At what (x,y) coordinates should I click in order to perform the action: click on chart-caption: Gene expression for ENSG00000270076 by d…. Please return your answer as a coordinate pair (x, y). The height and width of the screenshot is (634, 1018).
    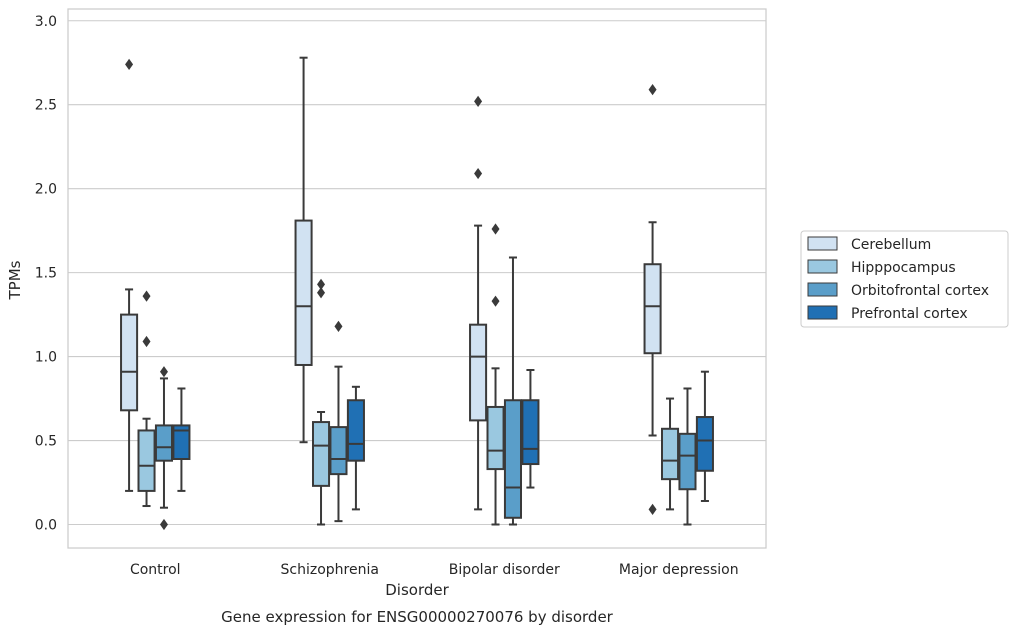
    Looking at the image, I should click on (417, 617).